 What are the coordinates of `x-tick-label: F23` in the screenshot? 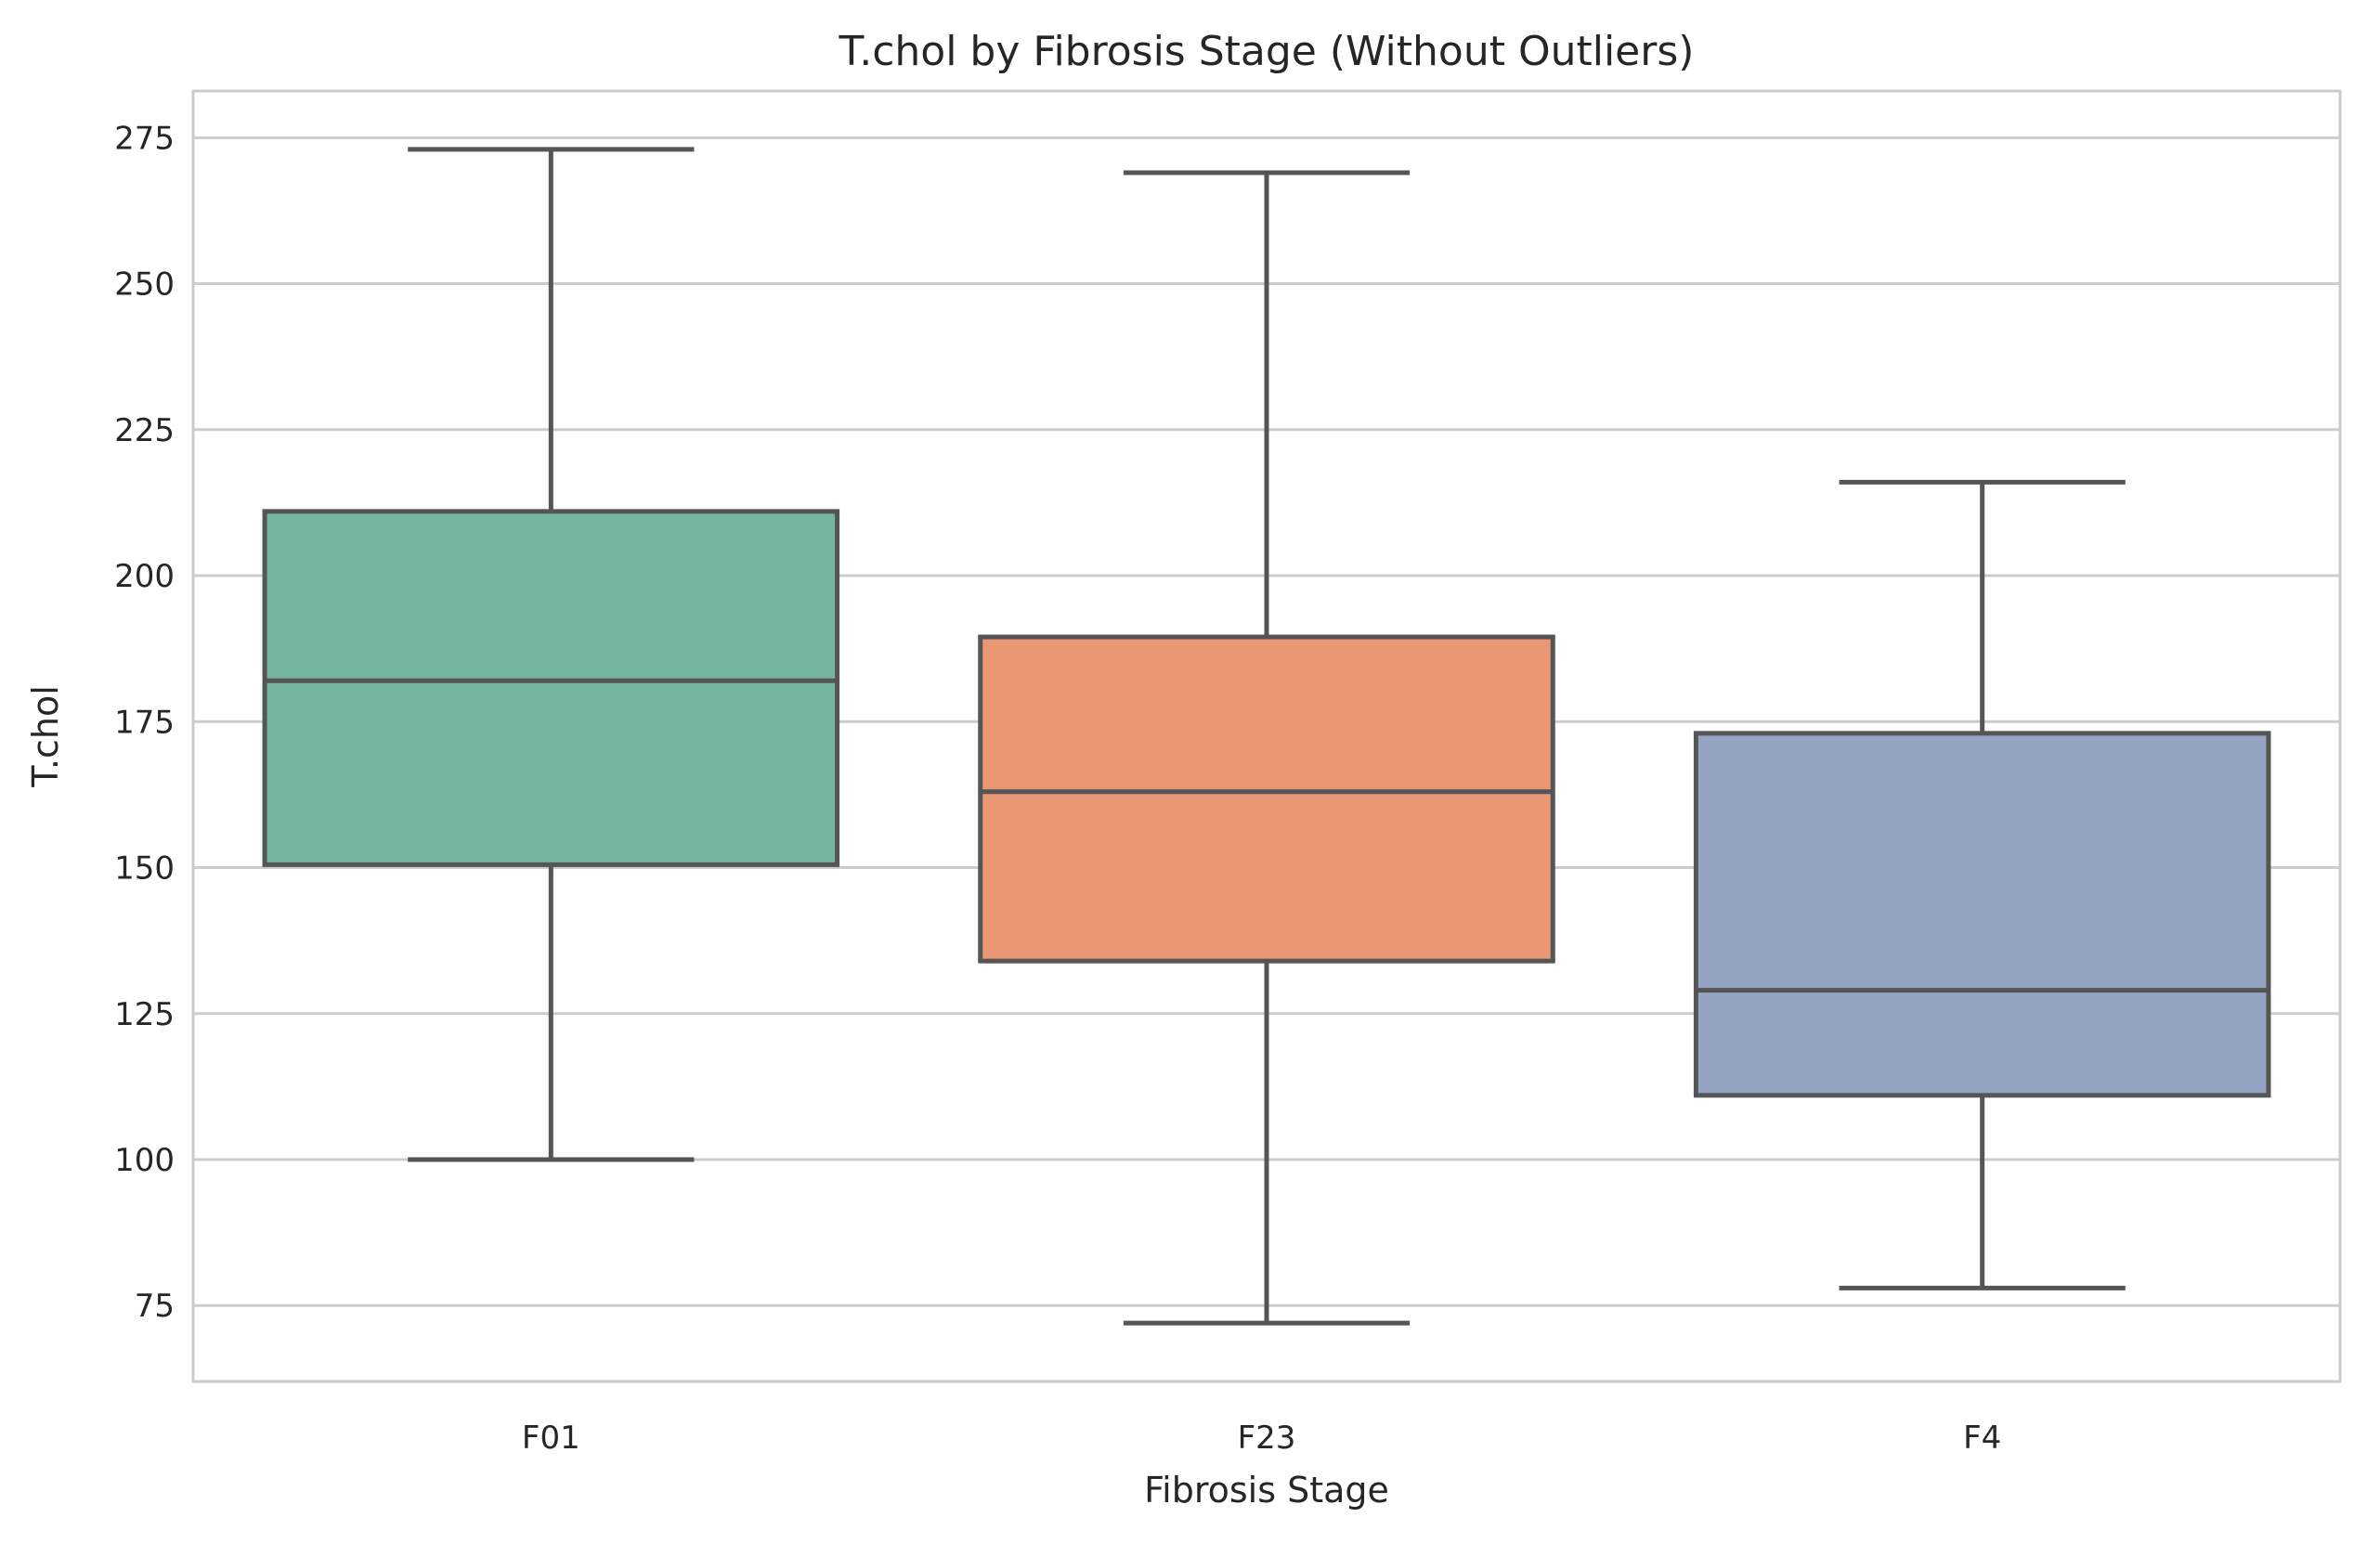 It's located at (1267, 1439).